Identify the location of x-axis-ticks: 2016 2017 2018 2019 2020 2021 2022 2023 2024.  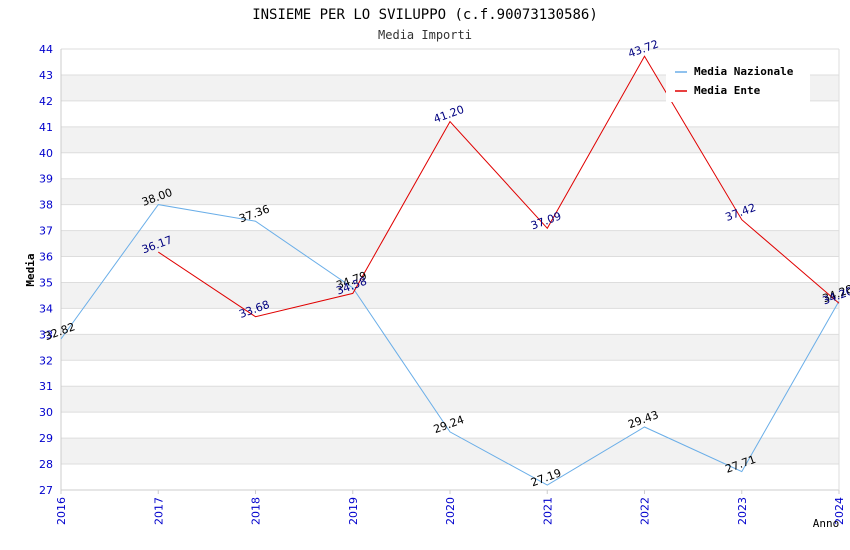
(450, 507).